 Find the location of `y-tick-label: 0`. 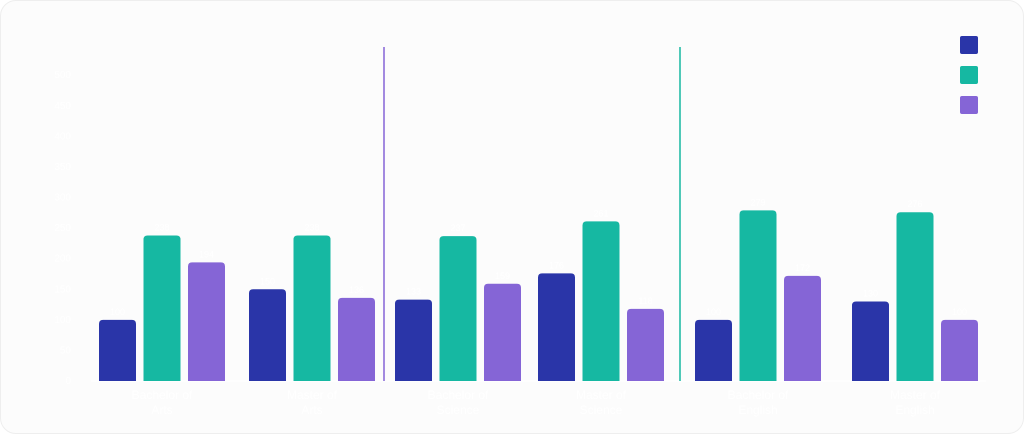

y-tick-label: 0 is located at coordinates (68, 381).